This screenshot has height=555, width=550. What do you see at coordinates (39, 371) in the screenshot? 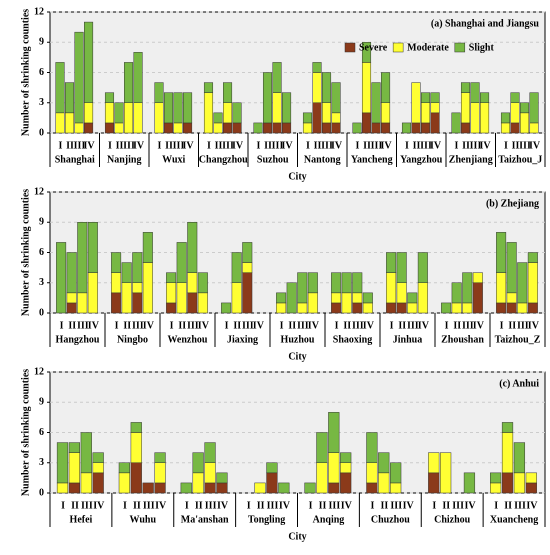
I see `y-tick-label: 12` at bounding box center [39, 371].